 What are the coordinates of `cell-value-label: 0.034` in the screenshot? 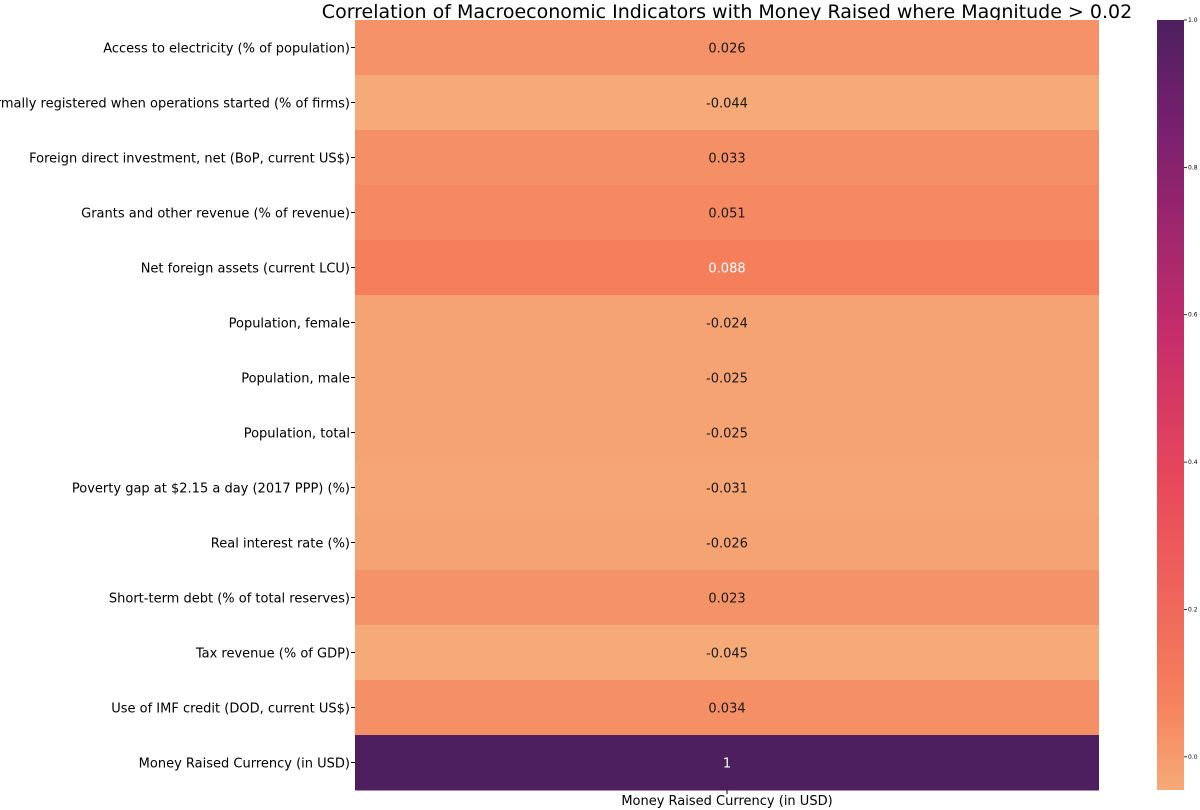 It's located at (726, 709).